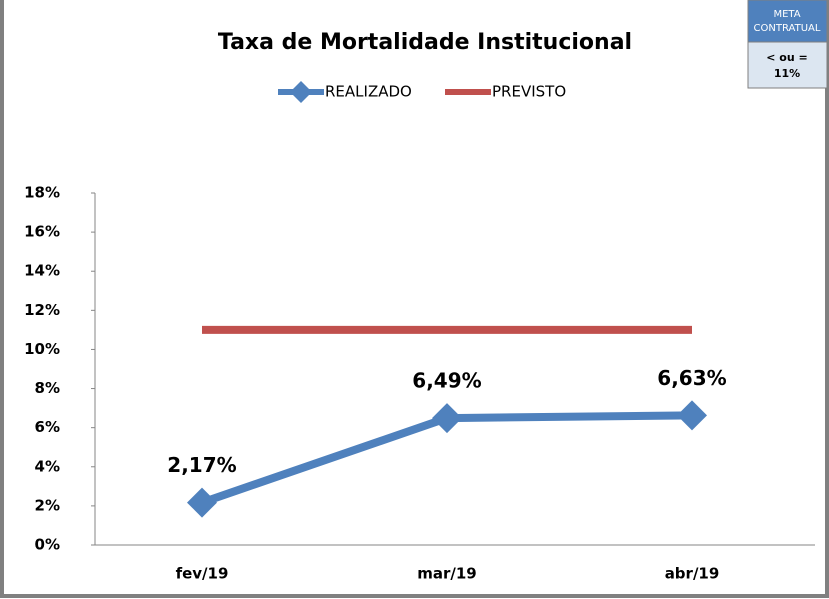  I want to click on y-tick-label: 16%, so click(42, 232).